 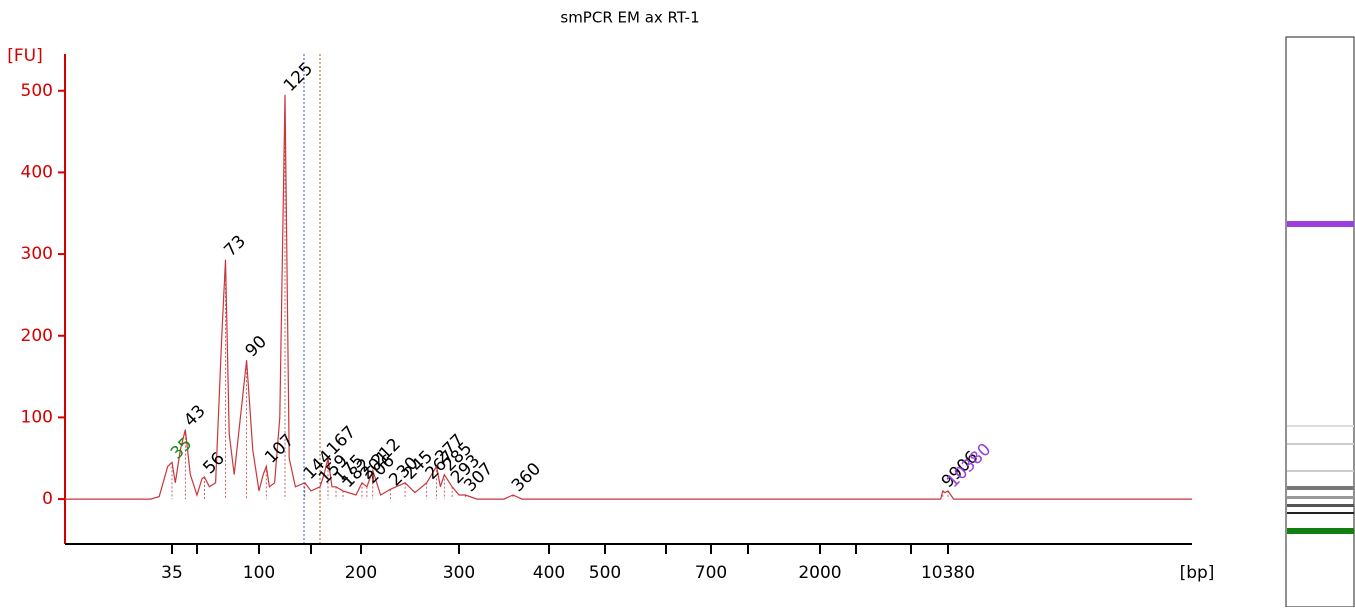 I want to click on peak-label: 43, so click(x=194, y=415).